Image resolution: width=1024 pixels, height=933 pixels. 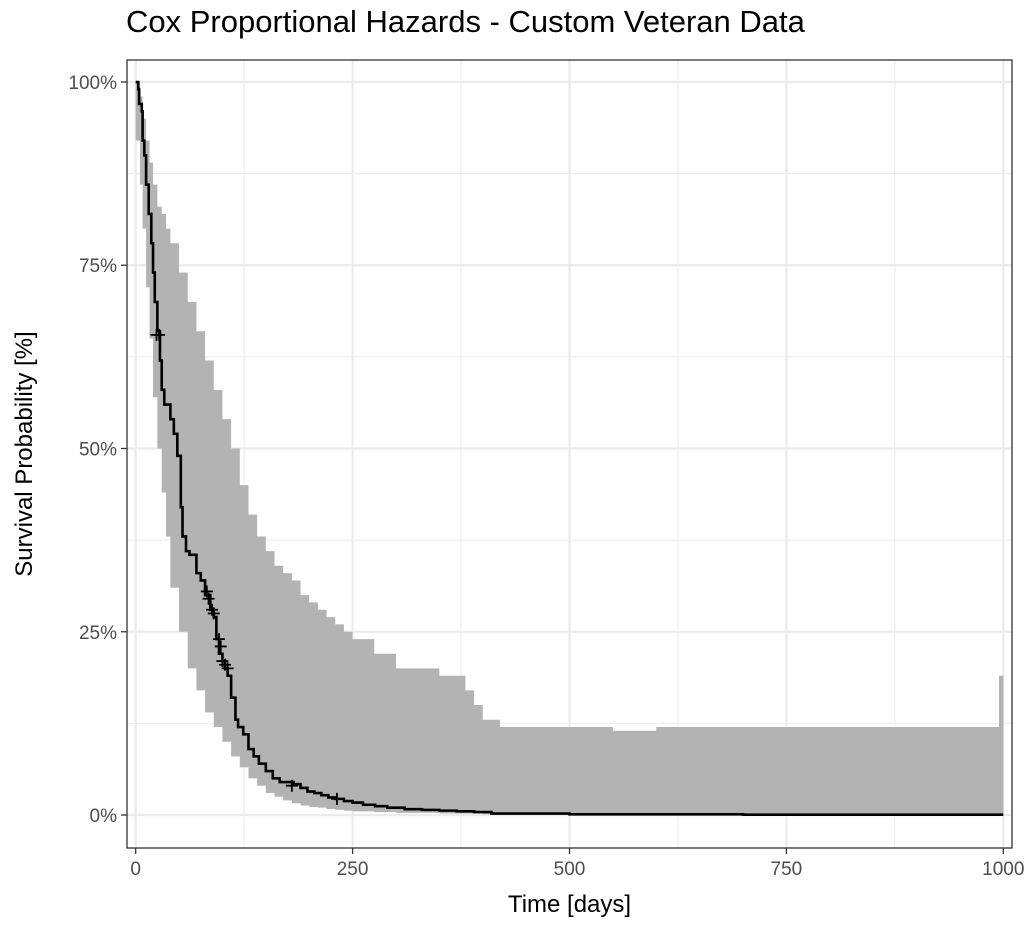 I want to click on x-axis-title: Time [days], so click(x=569, y=904).